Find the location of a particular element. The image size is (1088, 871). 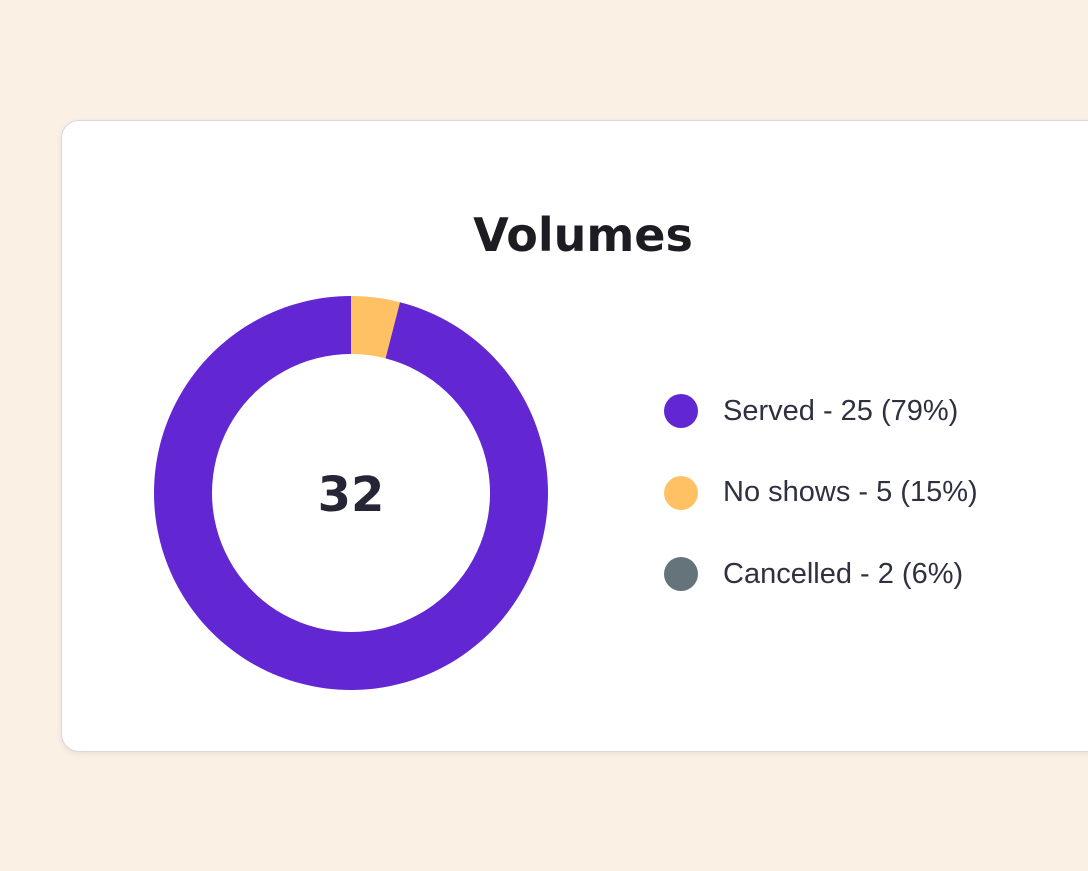

chart-title: Volumes is located at coordinates (583, 235).